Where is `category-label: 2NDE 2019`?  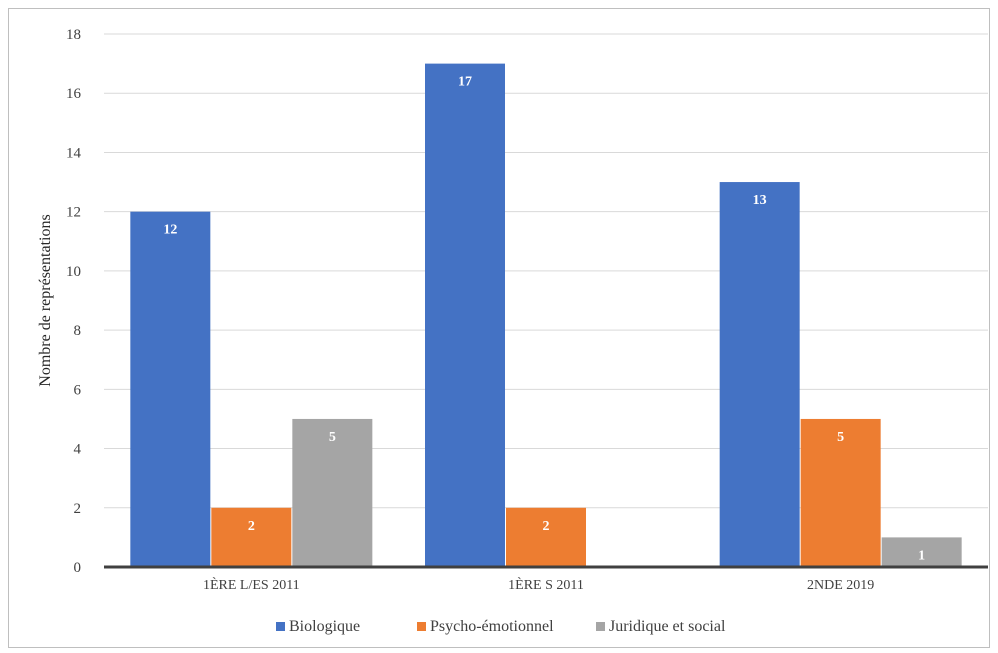 category-label: 2NDE 2019 is located at coordinates (840, 585).